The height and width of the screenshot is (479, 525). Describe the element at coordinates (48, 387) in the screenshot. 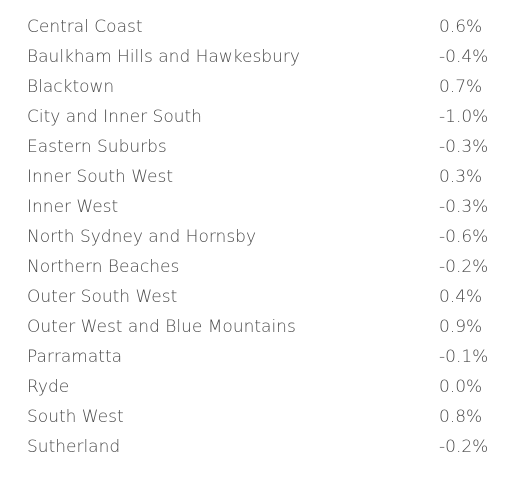

I see `region-name: Ryde` at that location.